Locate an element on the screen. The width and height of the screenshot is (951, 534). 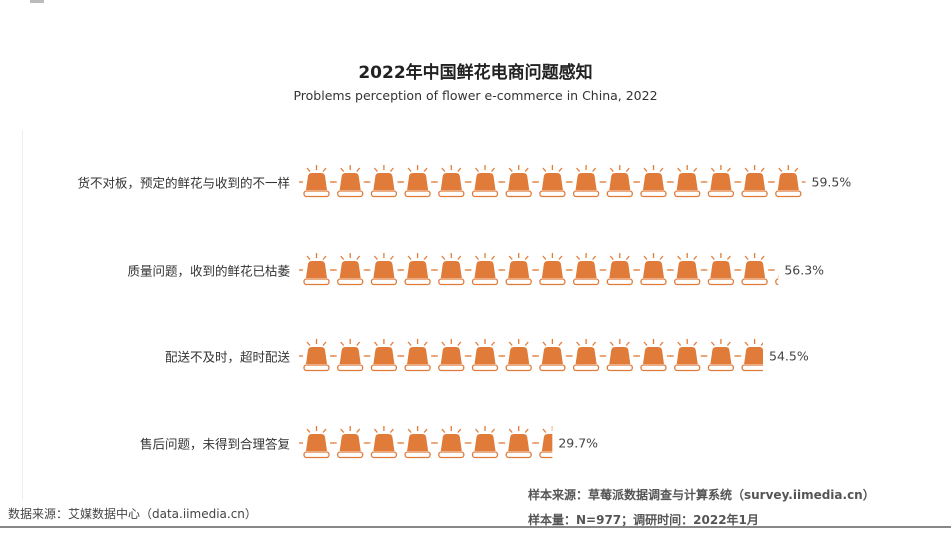
category-label: 质量问题，收到的鲜花已枯萎 is located at coordinates (208, 271).